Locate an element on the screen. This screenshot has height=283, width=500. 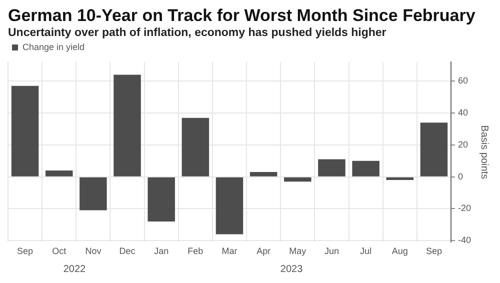
x-tick-label: Nov is located at coordinates (93, 251).